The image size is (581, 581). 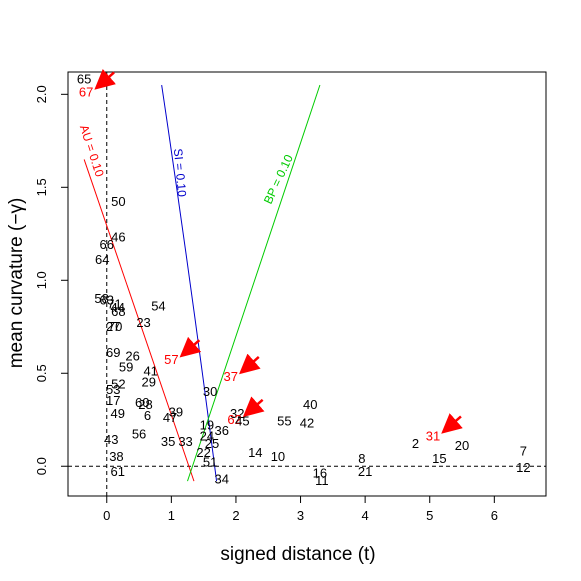 I want to click on y-tick-label: 2.0, so click(x=41, y=94).